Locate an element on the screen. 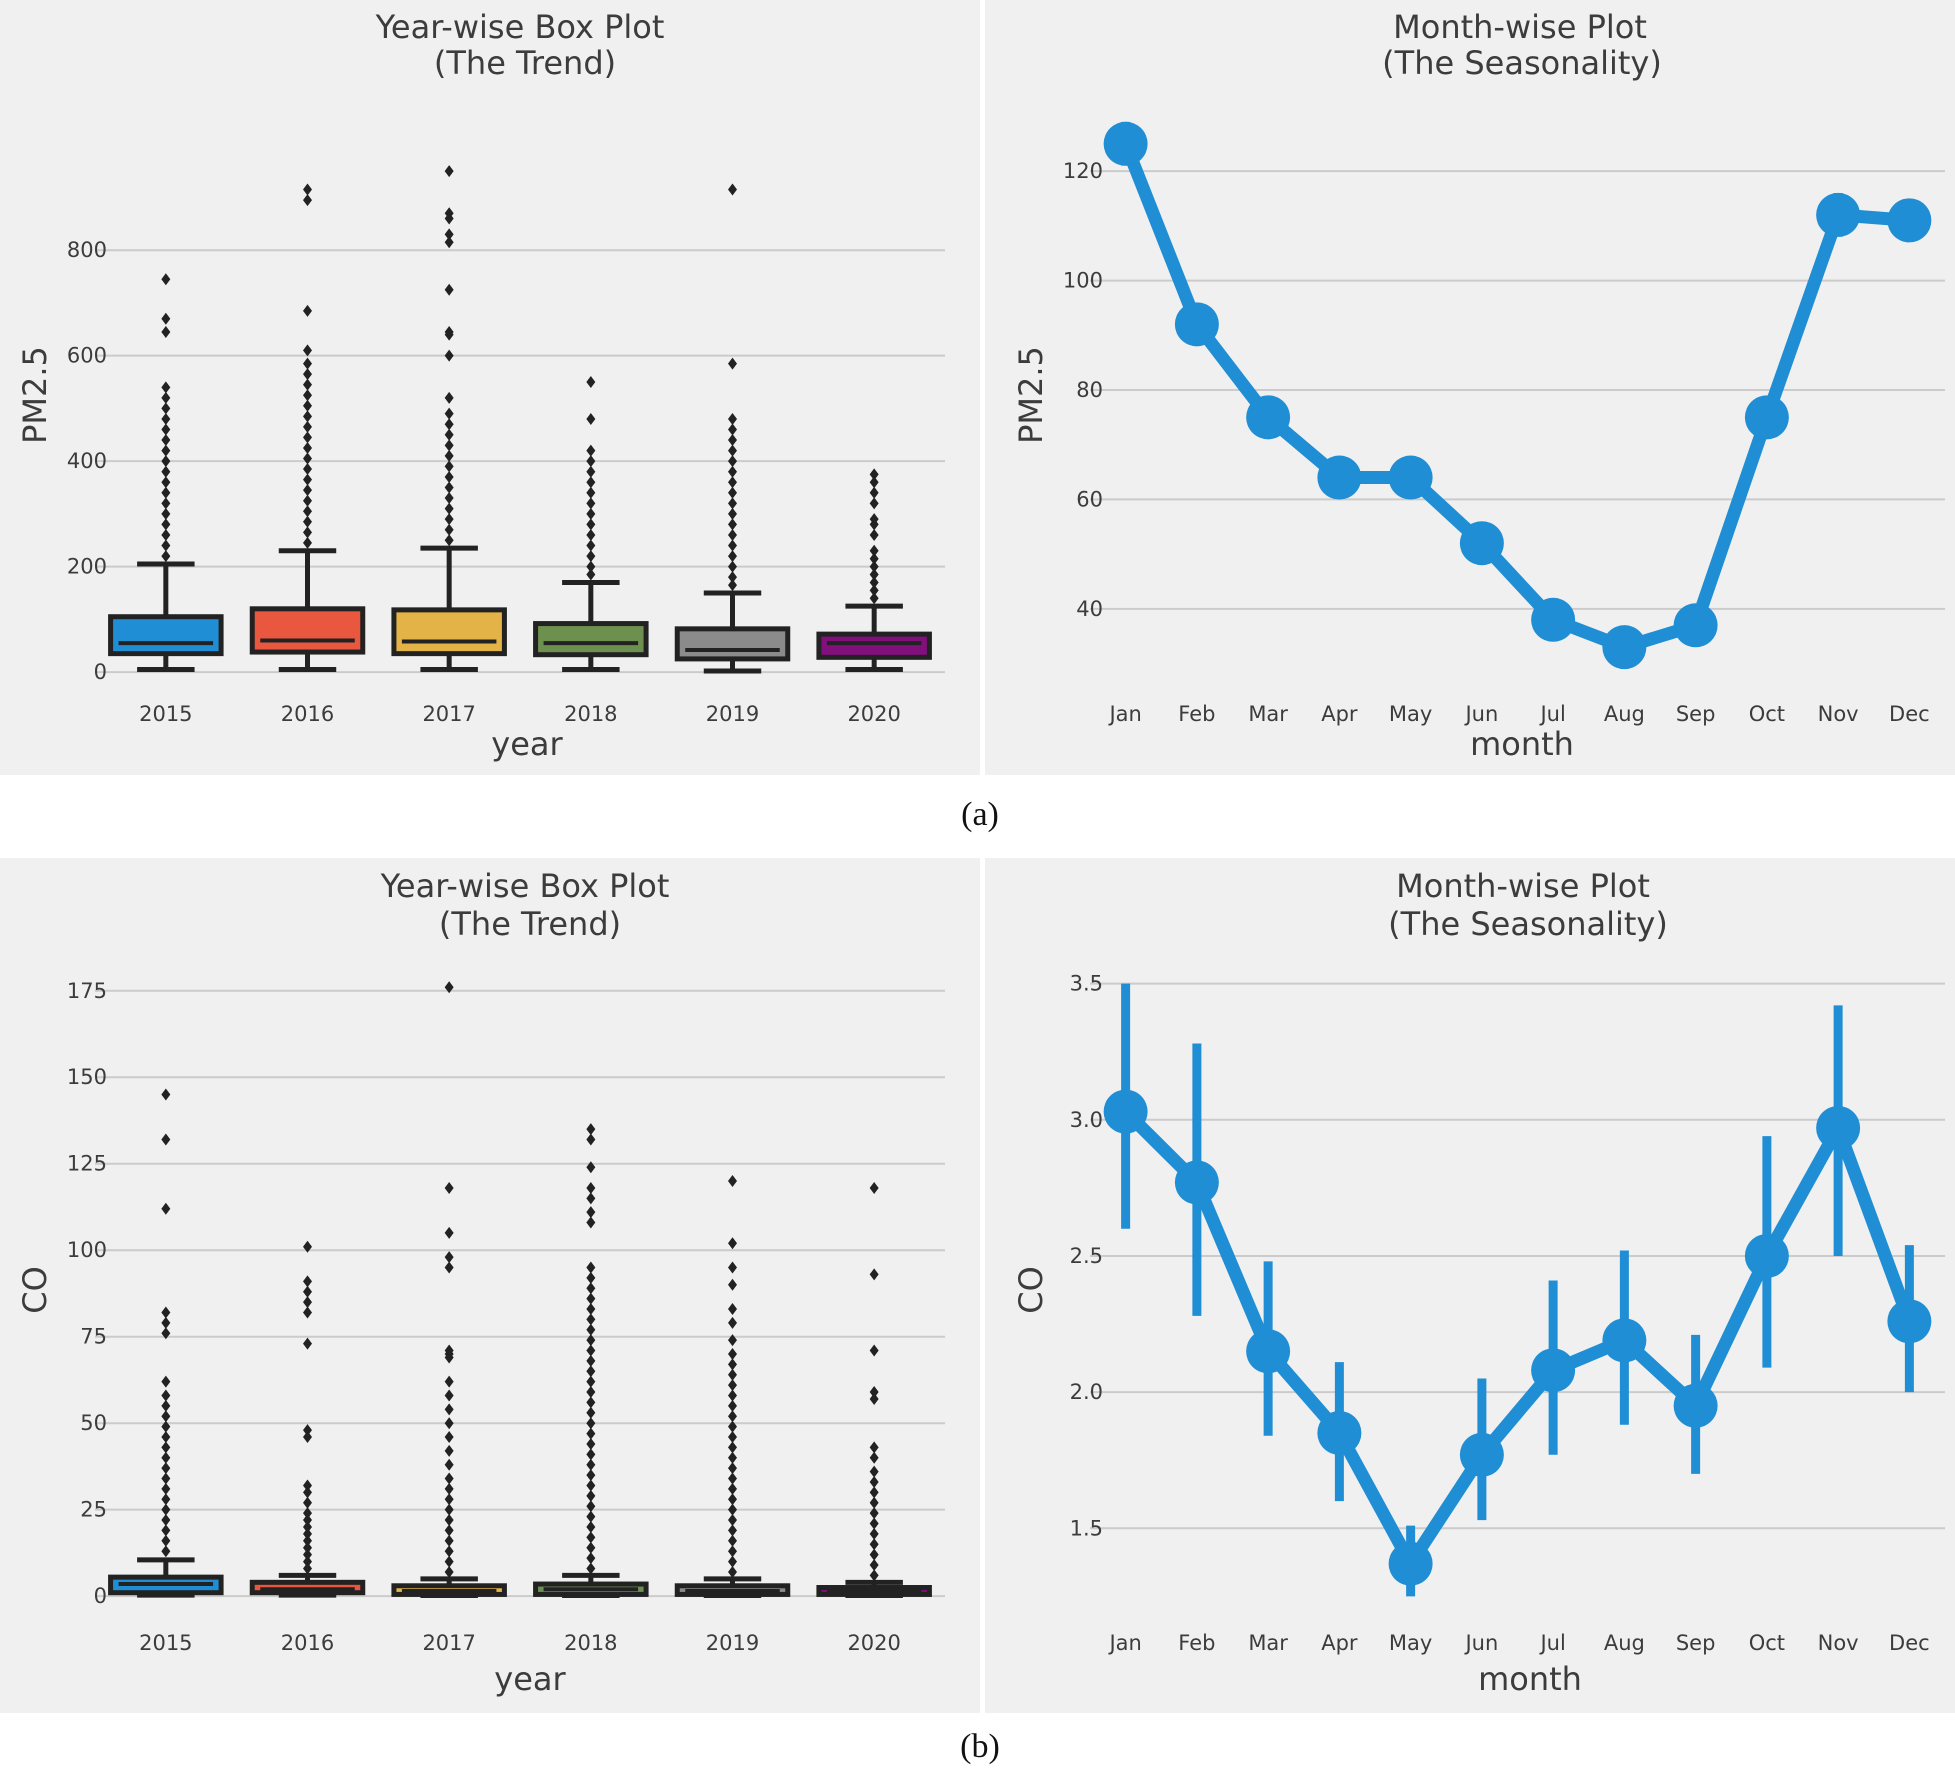 The image size is (1955, 1774). y-tick-label: 100 is located at coordinates (1083, 281).